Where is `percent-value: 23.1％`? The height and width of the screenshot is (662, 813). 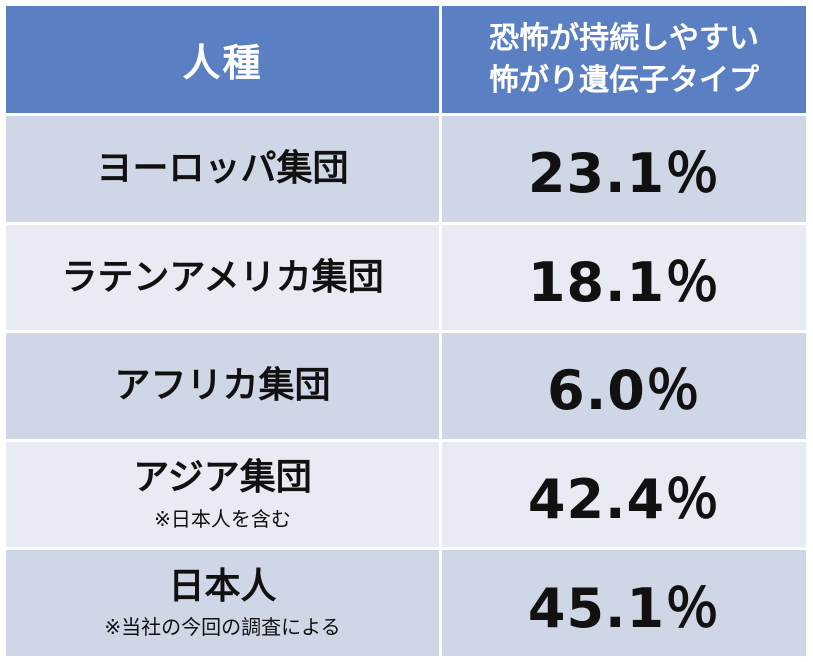
percent-value: 23.1％ is located at coordinates (624, 174).